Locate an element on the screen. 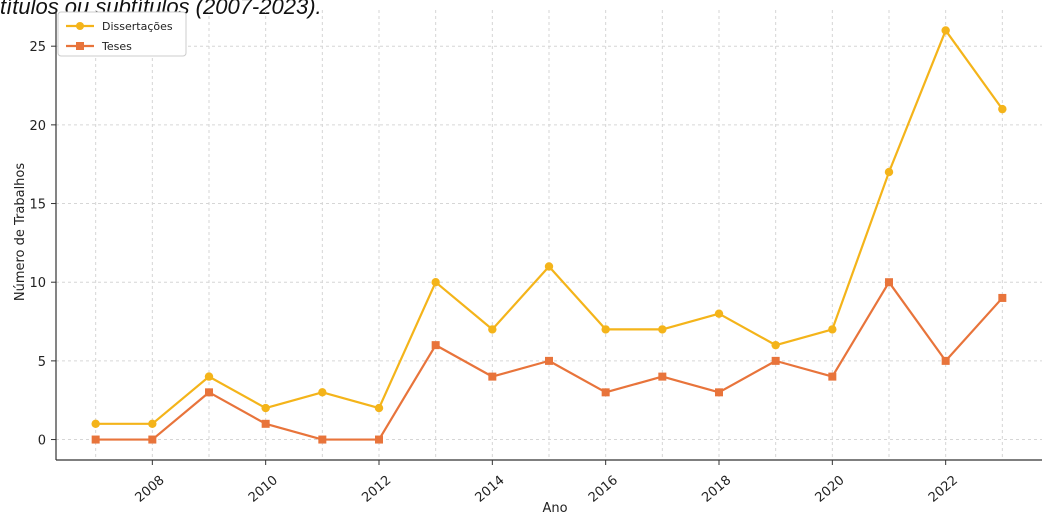 Image resolution: width=1046 pixels, height=516 pixels. x-tick-label: 2020 is located at coordinates (830, 489).